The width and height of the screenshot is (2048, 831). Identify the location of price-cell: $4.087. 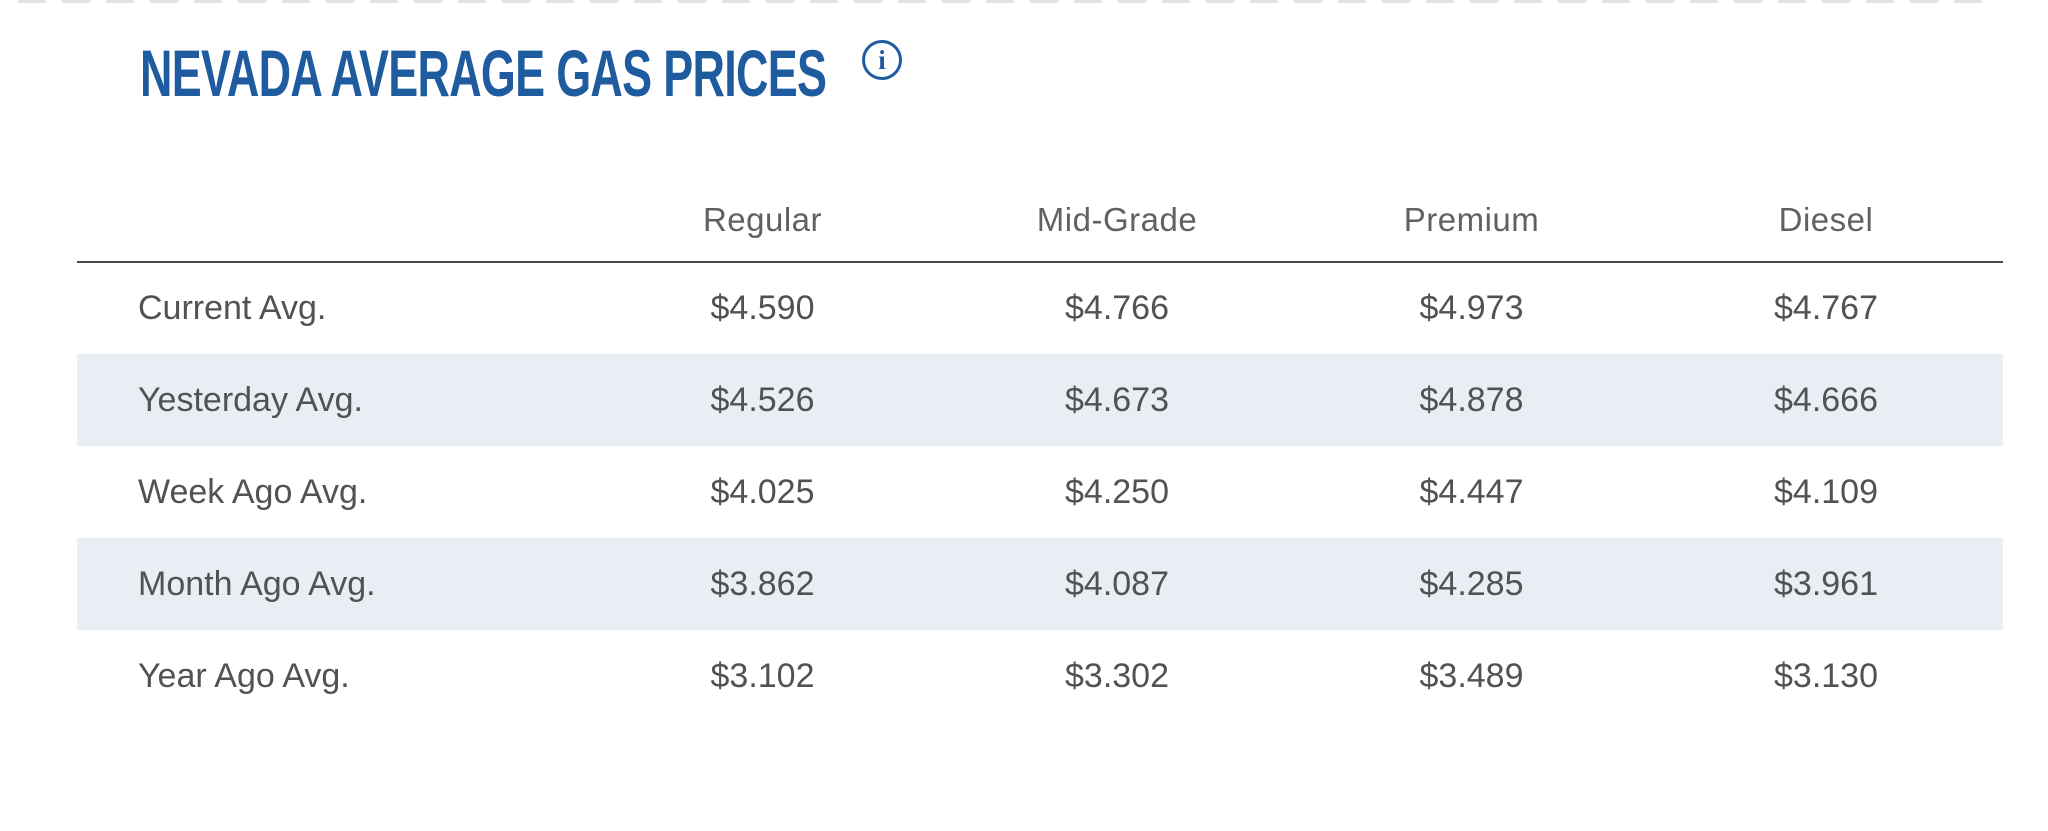
(1117, 583).